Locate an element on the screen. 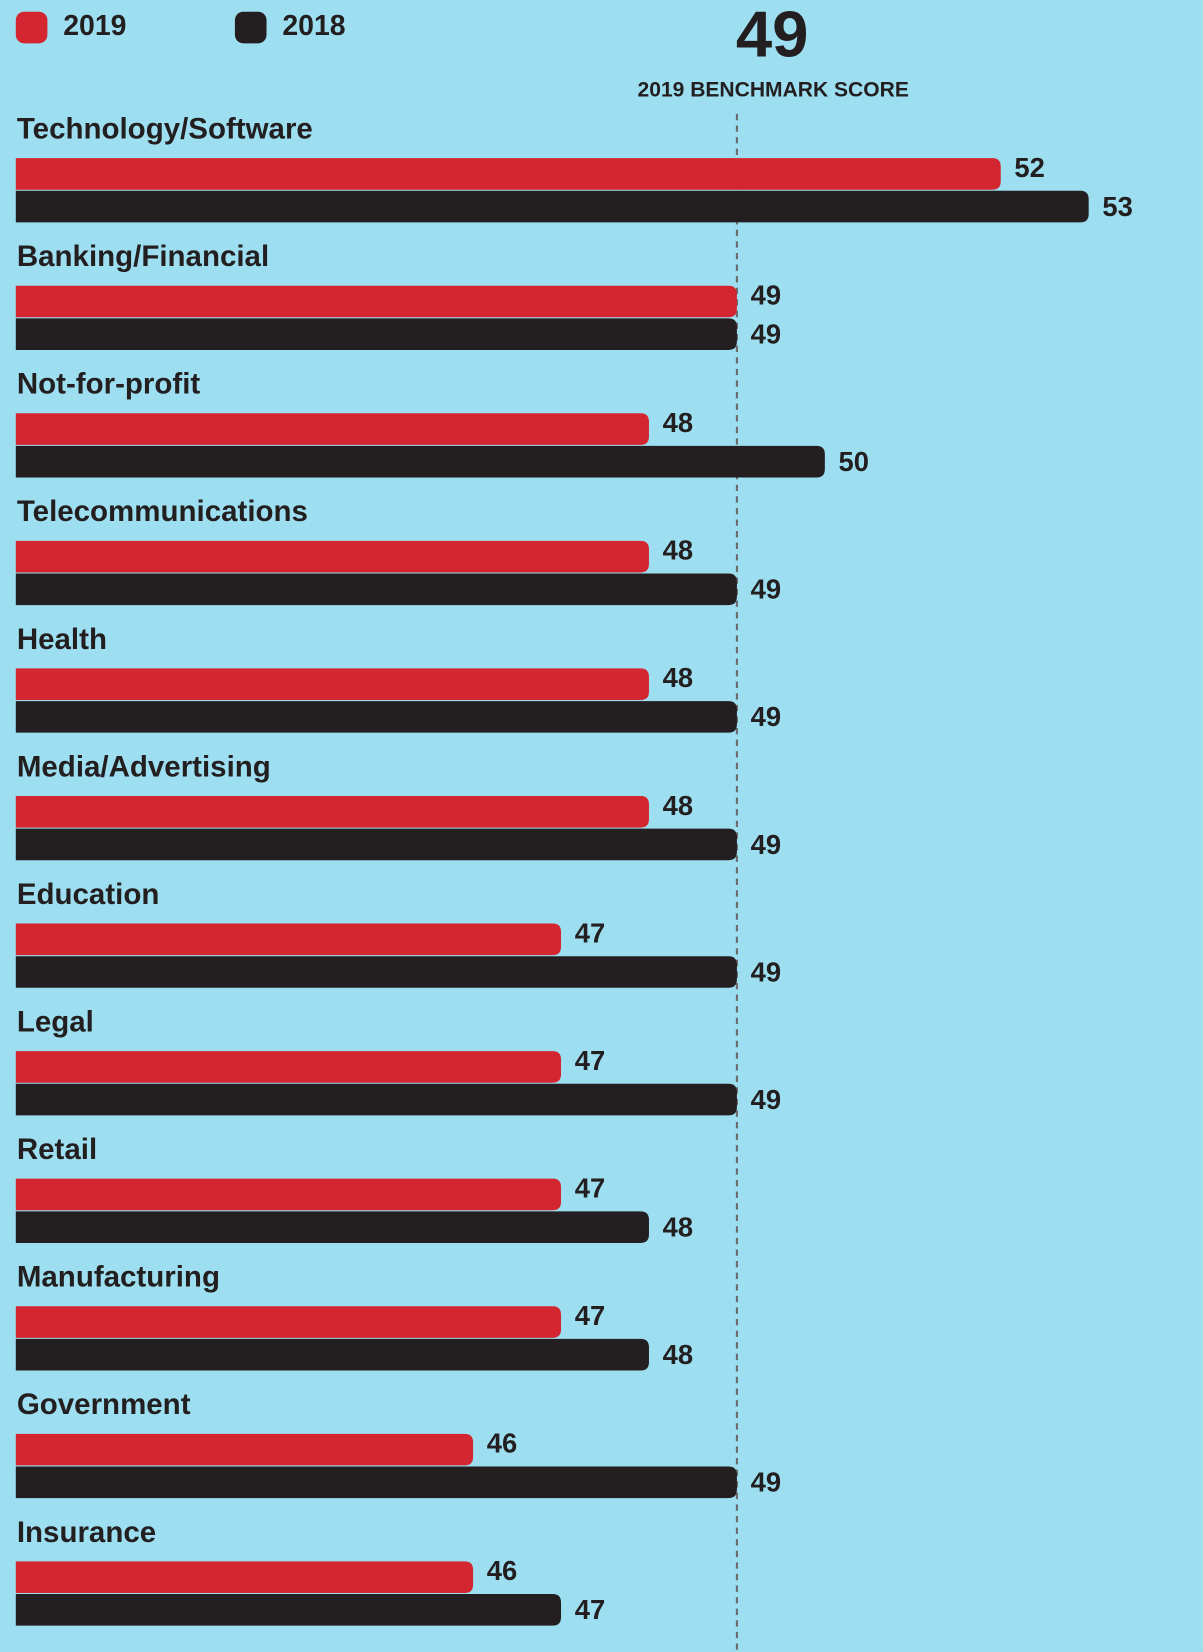 Image resolution: width=1203 pixels, height=1652 pixels. value-label: 52 is located at coordinates (1029, 167).